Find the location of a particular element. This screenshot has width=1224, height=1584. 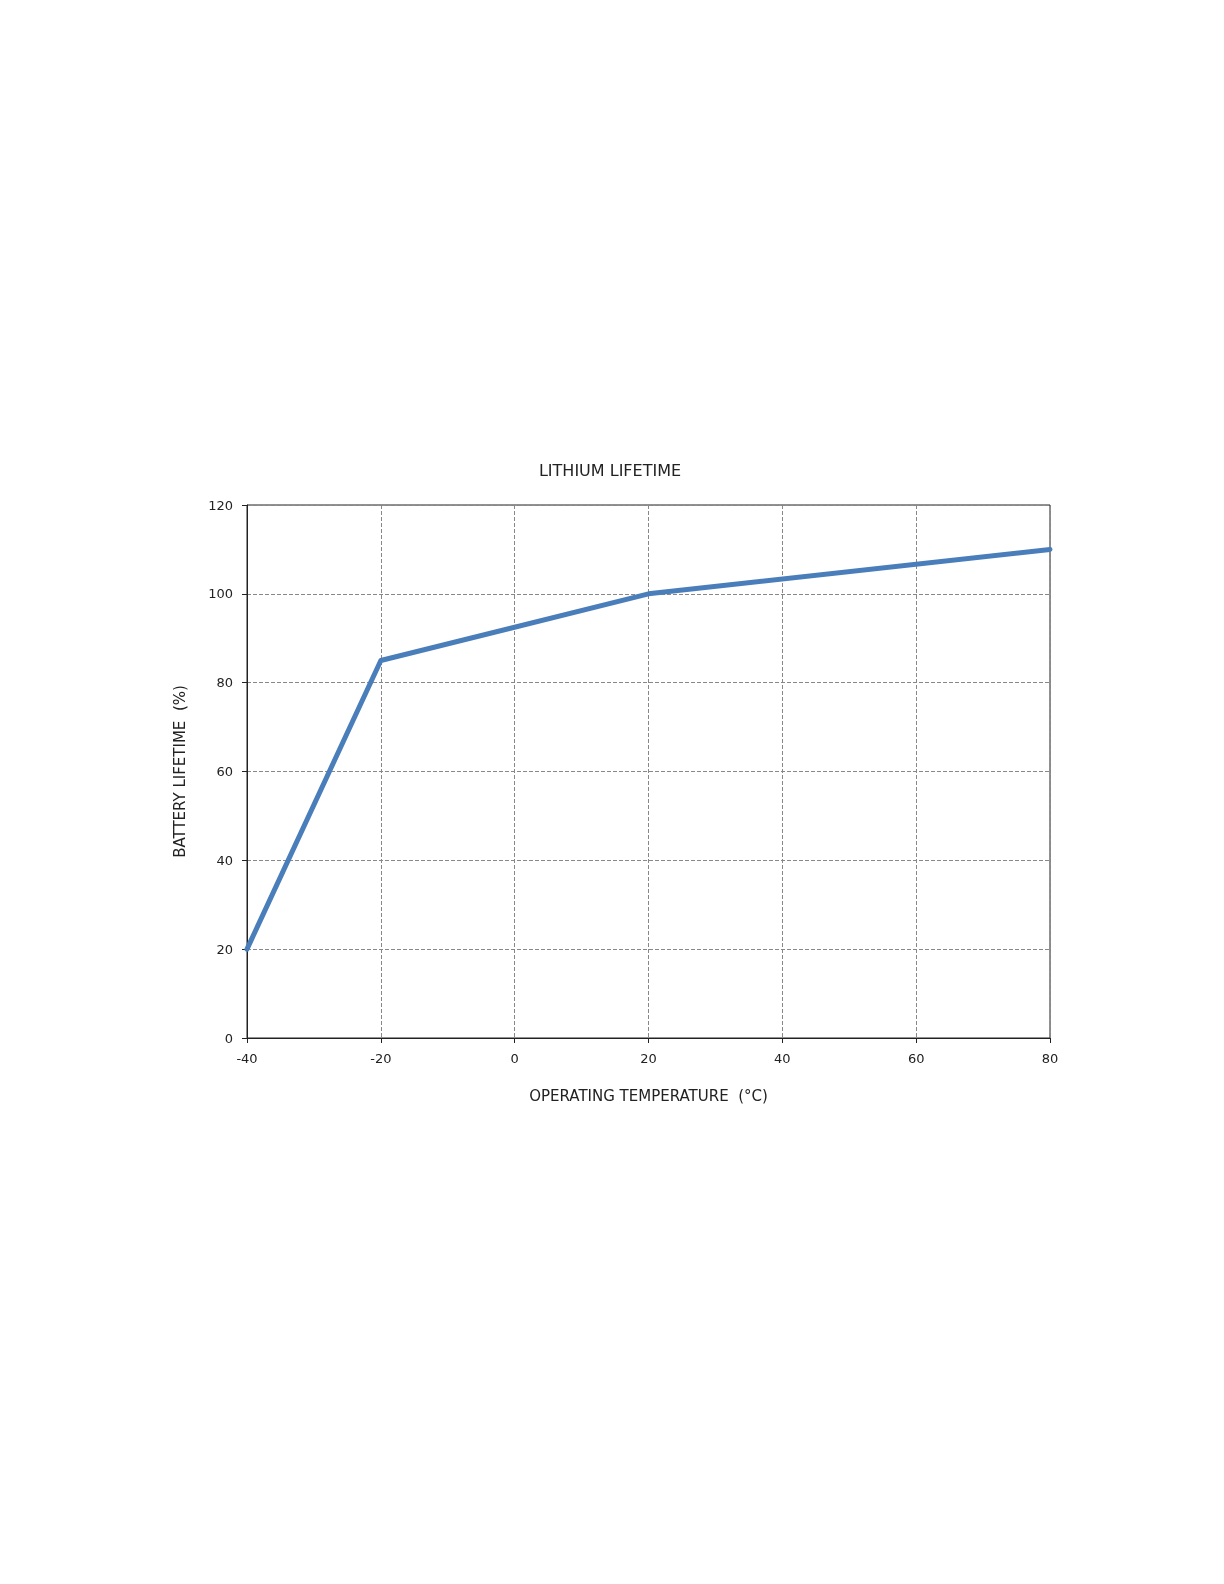

x-tick-label: -40 is located at coordinates (247, 1058).